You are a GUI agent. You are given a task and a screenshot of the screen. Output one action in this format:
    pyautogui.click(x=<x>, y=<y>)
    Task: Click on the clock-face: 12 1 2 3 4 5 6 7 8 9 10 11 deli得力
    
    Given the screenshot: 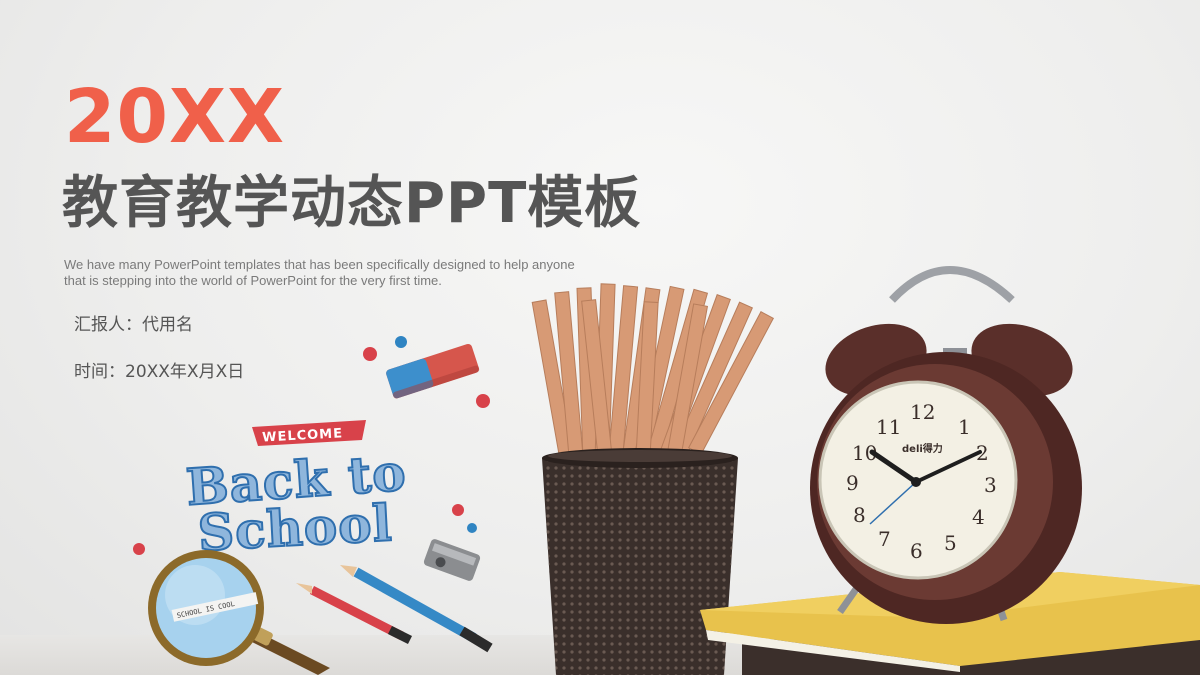 What is the action you would take?
    pyautogui.click(x=921, y=481)
    